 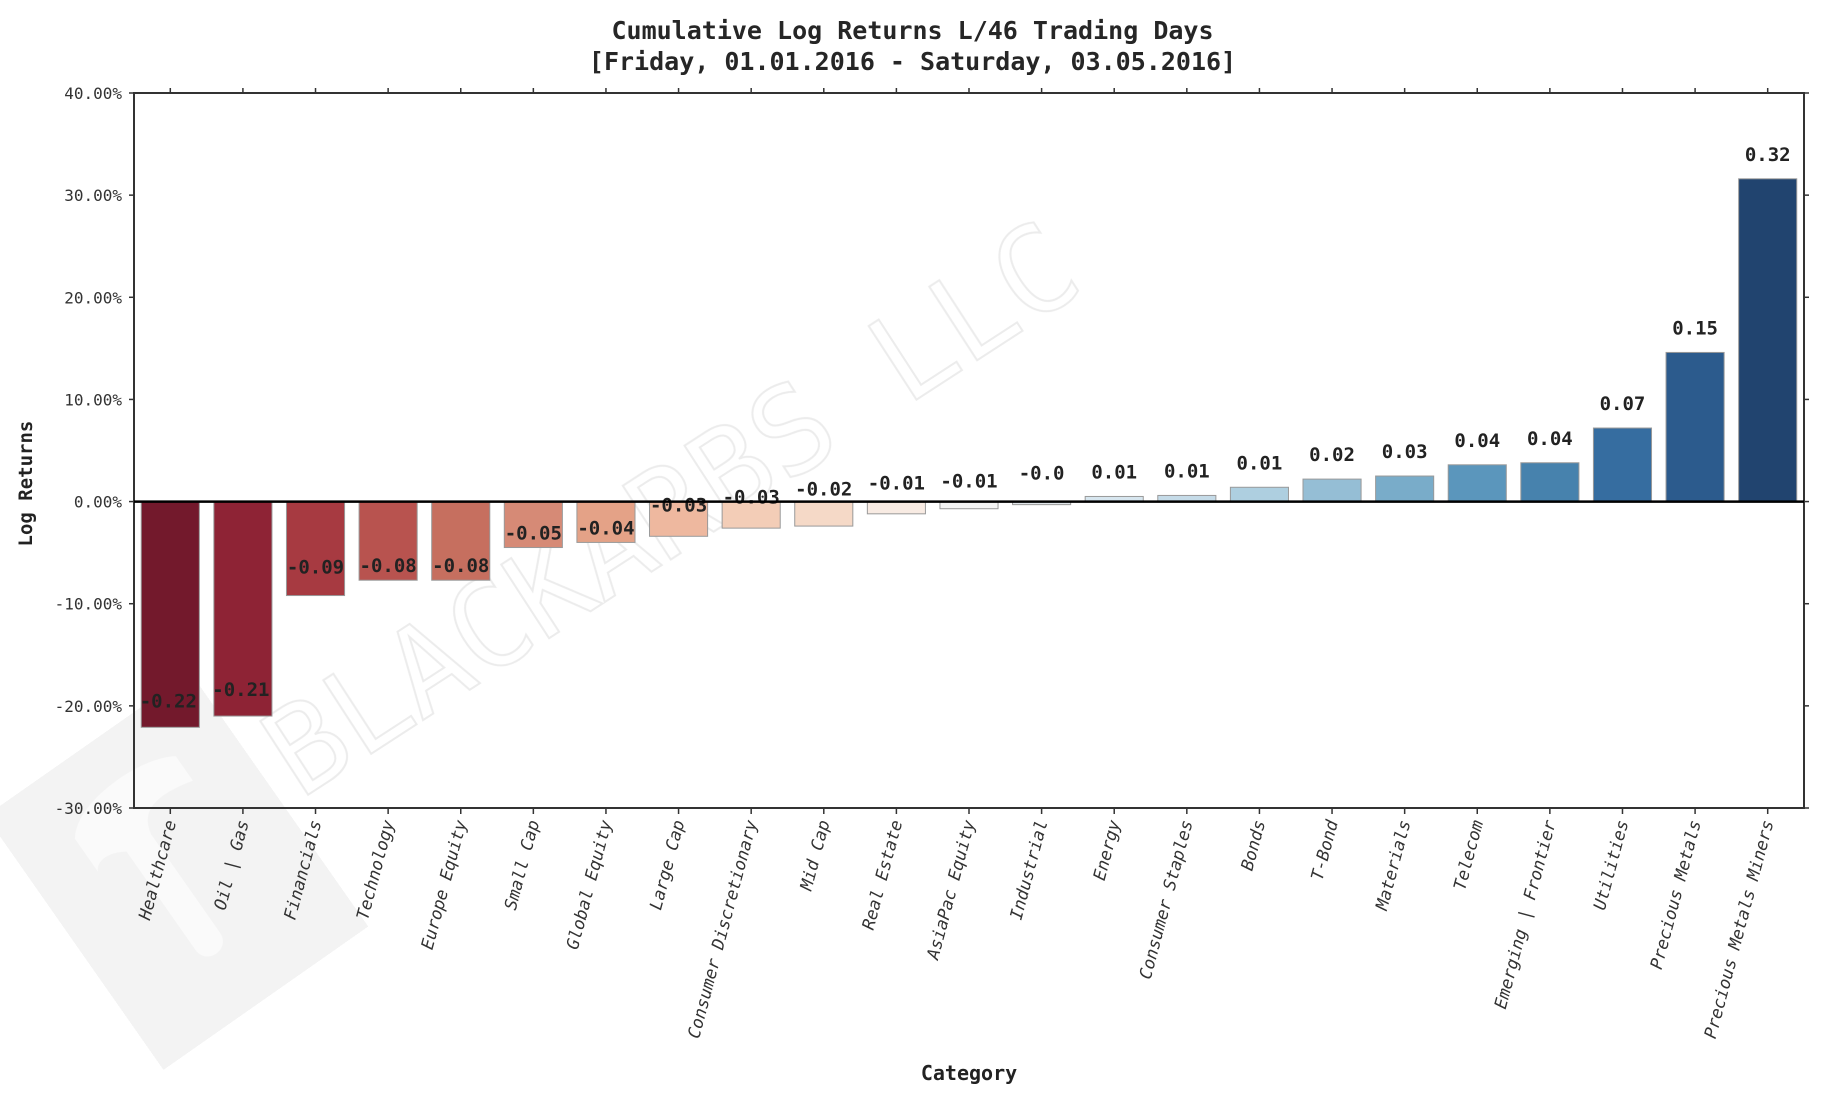 What do you see at coordinates (445, 884) in the screenshot?
I see `x-tick-label: Europe Equity` at bounding box center [445, 884].